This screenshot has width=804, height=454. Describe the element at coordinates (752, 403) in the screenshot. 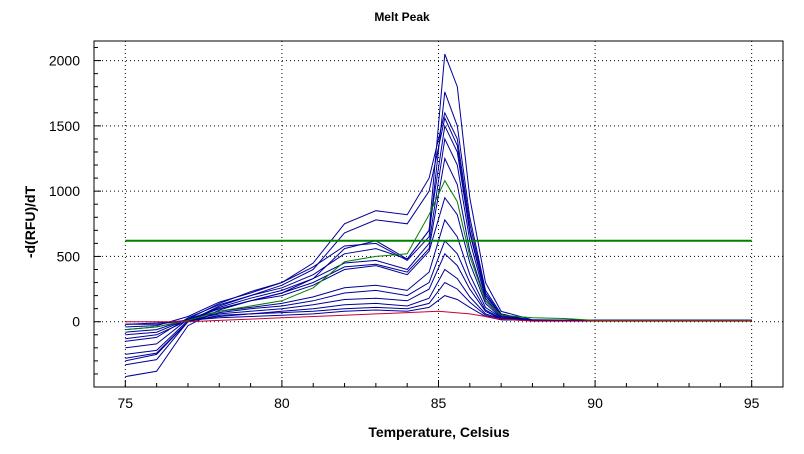

I see `x-tick-label: 95` at that location.